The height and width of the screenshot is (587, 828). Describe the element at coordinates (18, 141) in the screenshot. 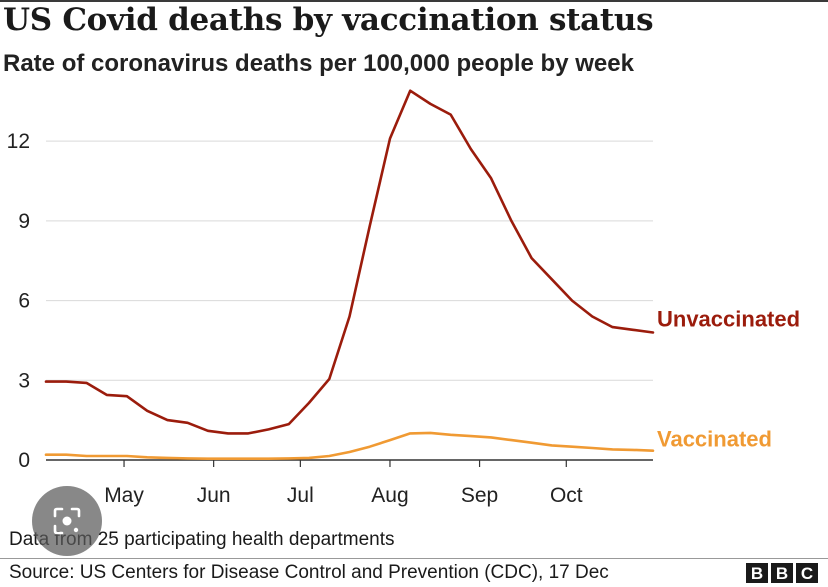

I see `y-tick-label: 12` at that location.